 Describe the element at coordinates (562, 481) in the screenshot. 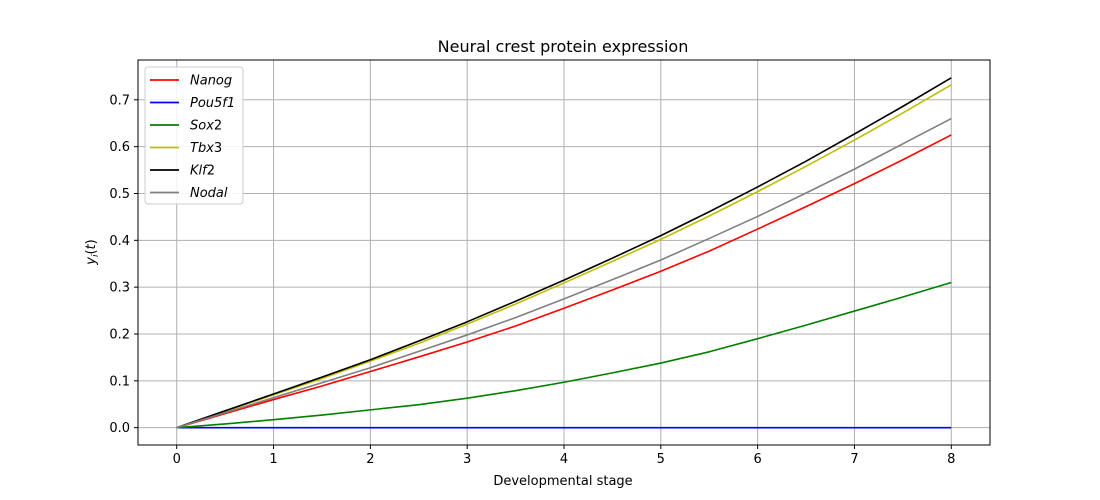

I see `x-axis-label: Developmental stage` at that location.